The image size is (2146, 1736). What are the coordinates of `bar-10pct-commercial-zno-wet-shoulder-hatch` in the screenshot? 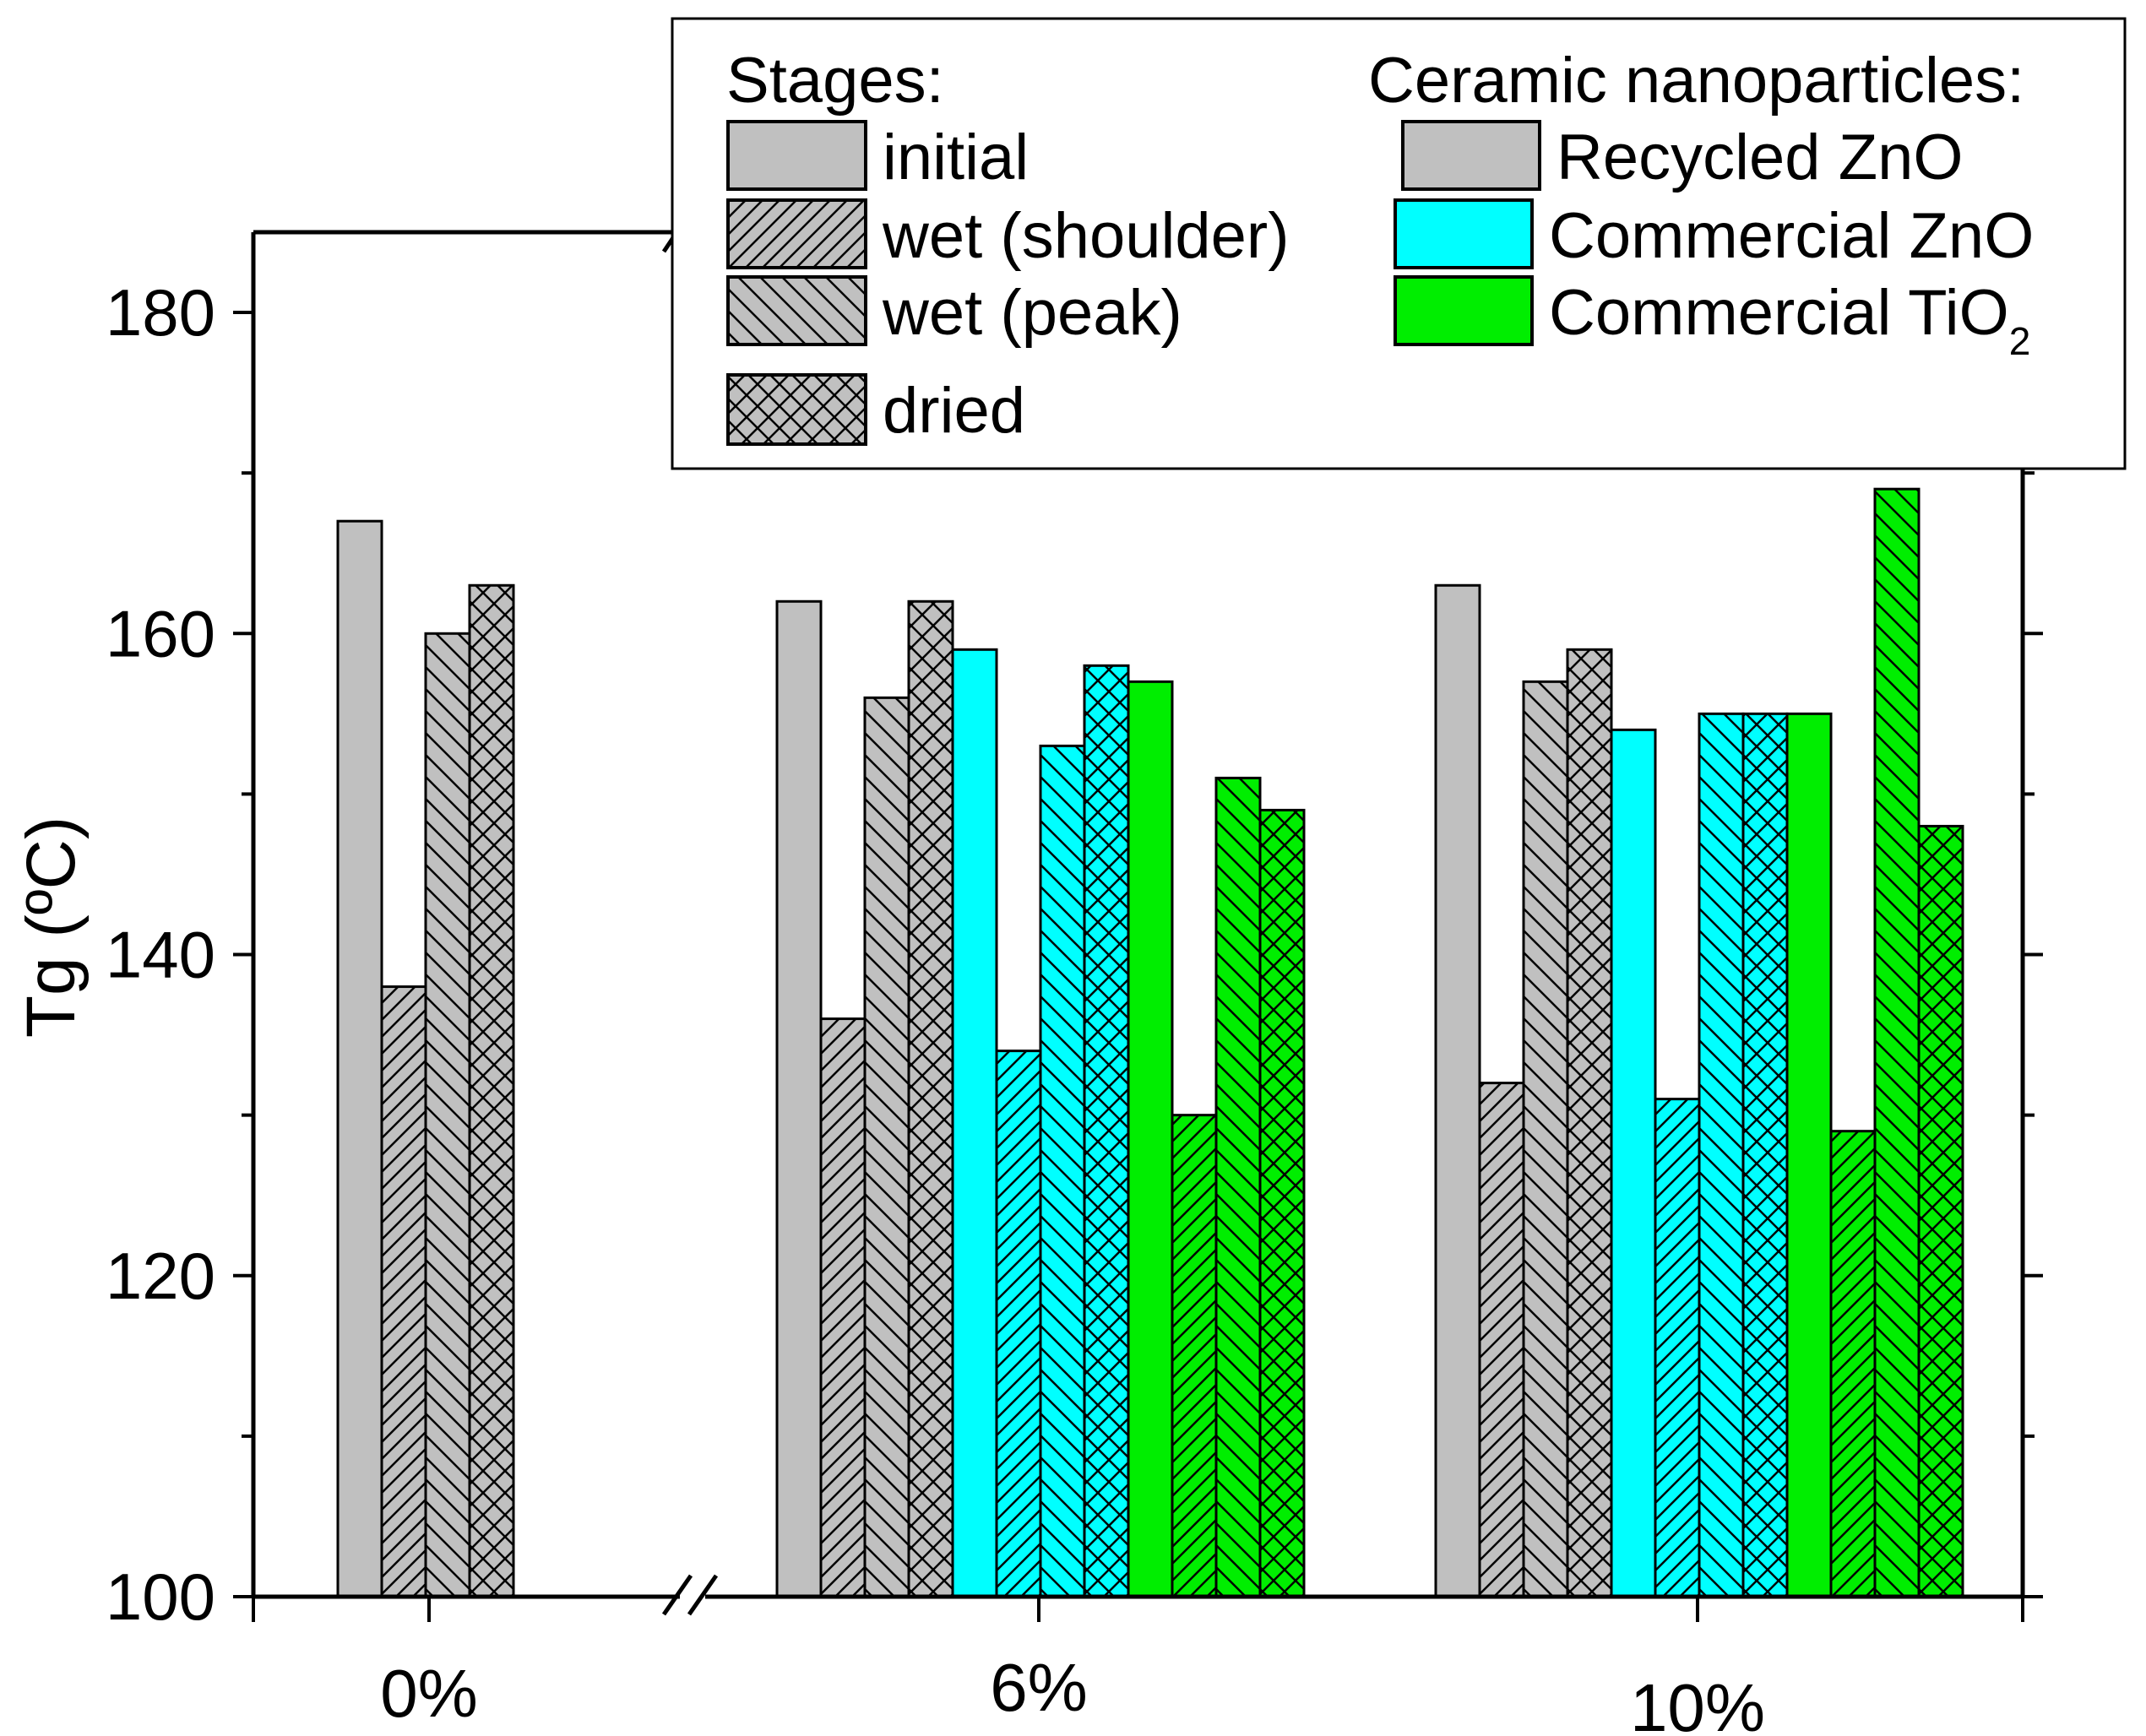 It's located at (1677, 1348).